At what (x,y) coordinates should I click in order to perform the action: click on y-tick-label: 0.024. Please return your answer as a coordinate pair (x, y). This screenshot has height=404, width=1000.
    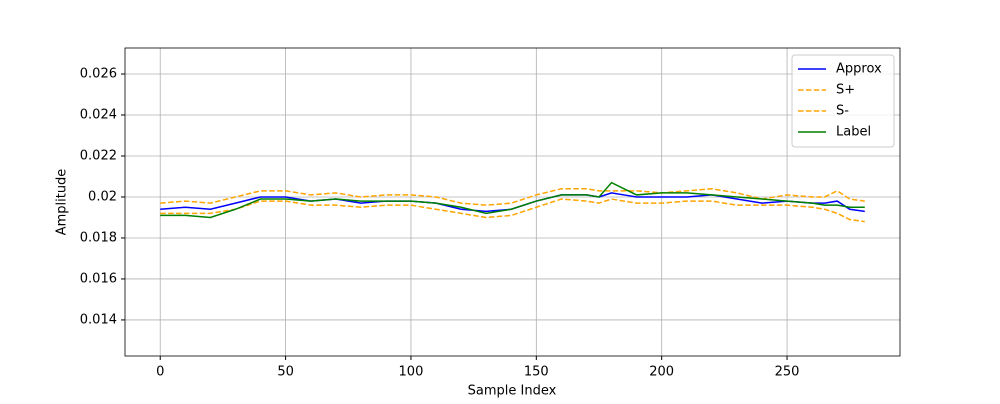
    Looking at the image, I should click on (98, 115).